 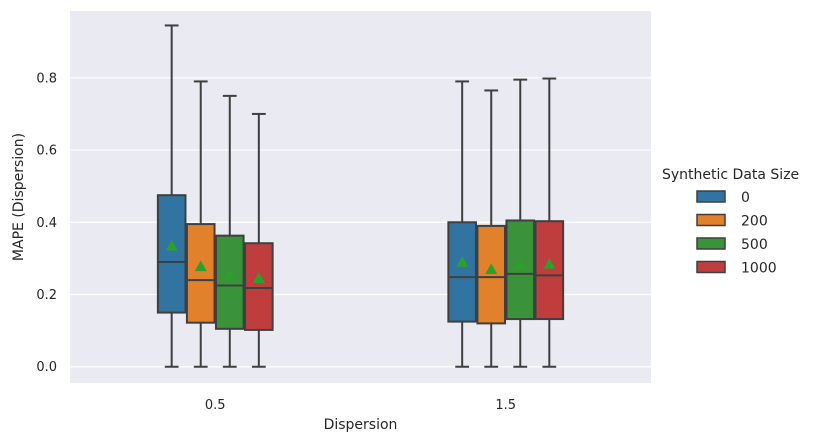 I want to click on x-axis-label: Dispersion, so click(x=361, y=425).